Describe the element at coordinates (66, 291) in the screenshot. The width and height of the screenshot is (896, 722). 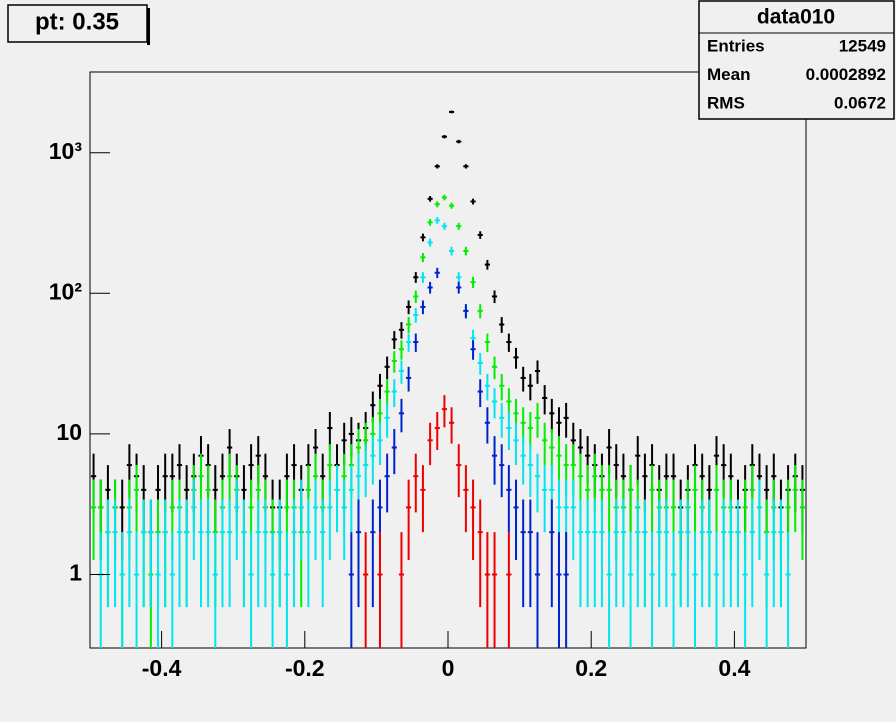
I see `y-tick-label: 10²` at that location.